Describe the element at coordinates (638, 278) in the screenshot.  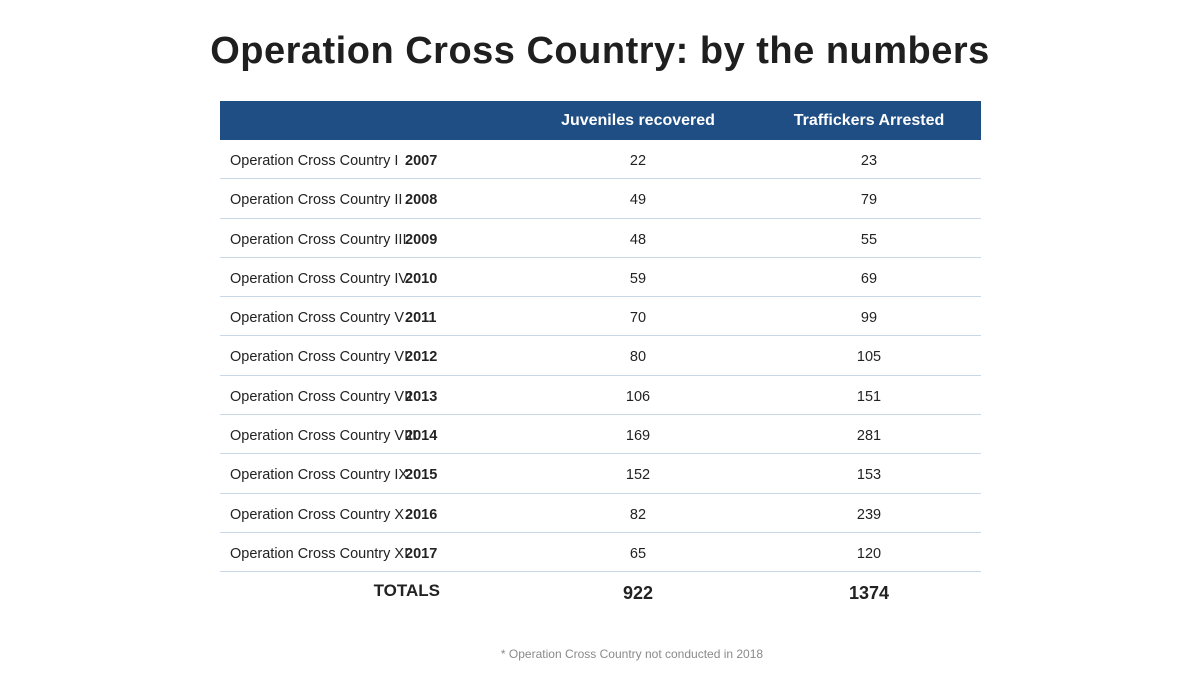
I see `juveniles-cell: 59` at that location.